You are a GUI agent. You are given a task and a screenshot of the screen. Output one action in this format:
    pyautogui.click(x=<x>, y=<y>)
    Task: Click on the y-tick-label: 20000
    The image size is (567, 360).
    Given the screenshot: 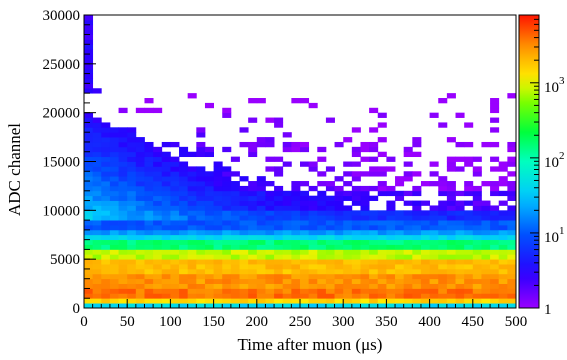 What is the action you would take?
    pyautogui.click(x=62, y=114)
    